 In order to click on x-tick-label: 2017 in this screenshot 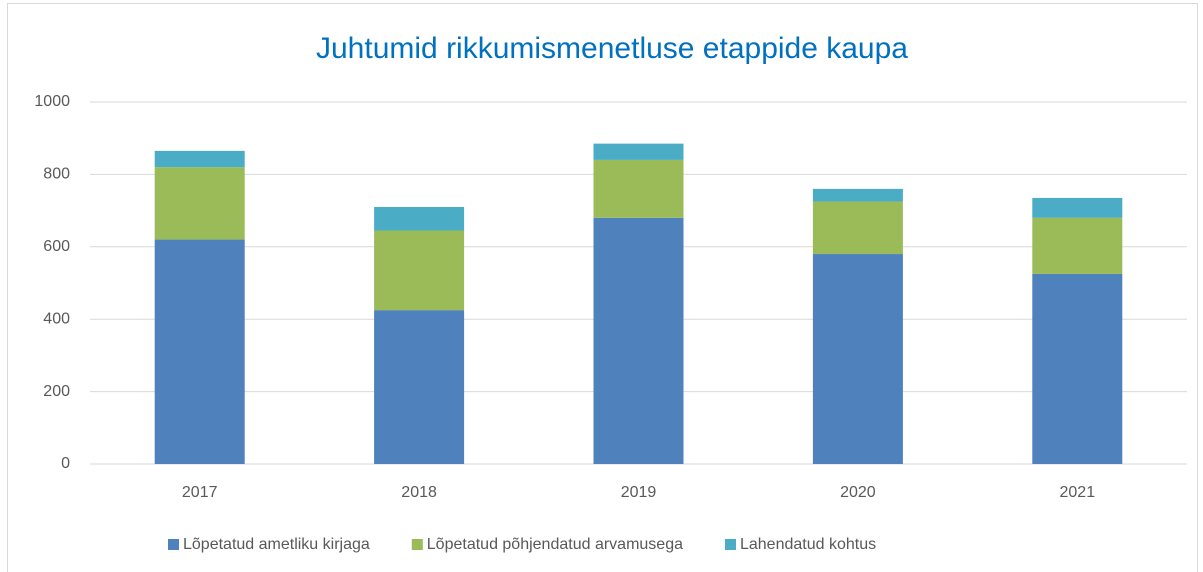, I will do `click(200, 492)`.